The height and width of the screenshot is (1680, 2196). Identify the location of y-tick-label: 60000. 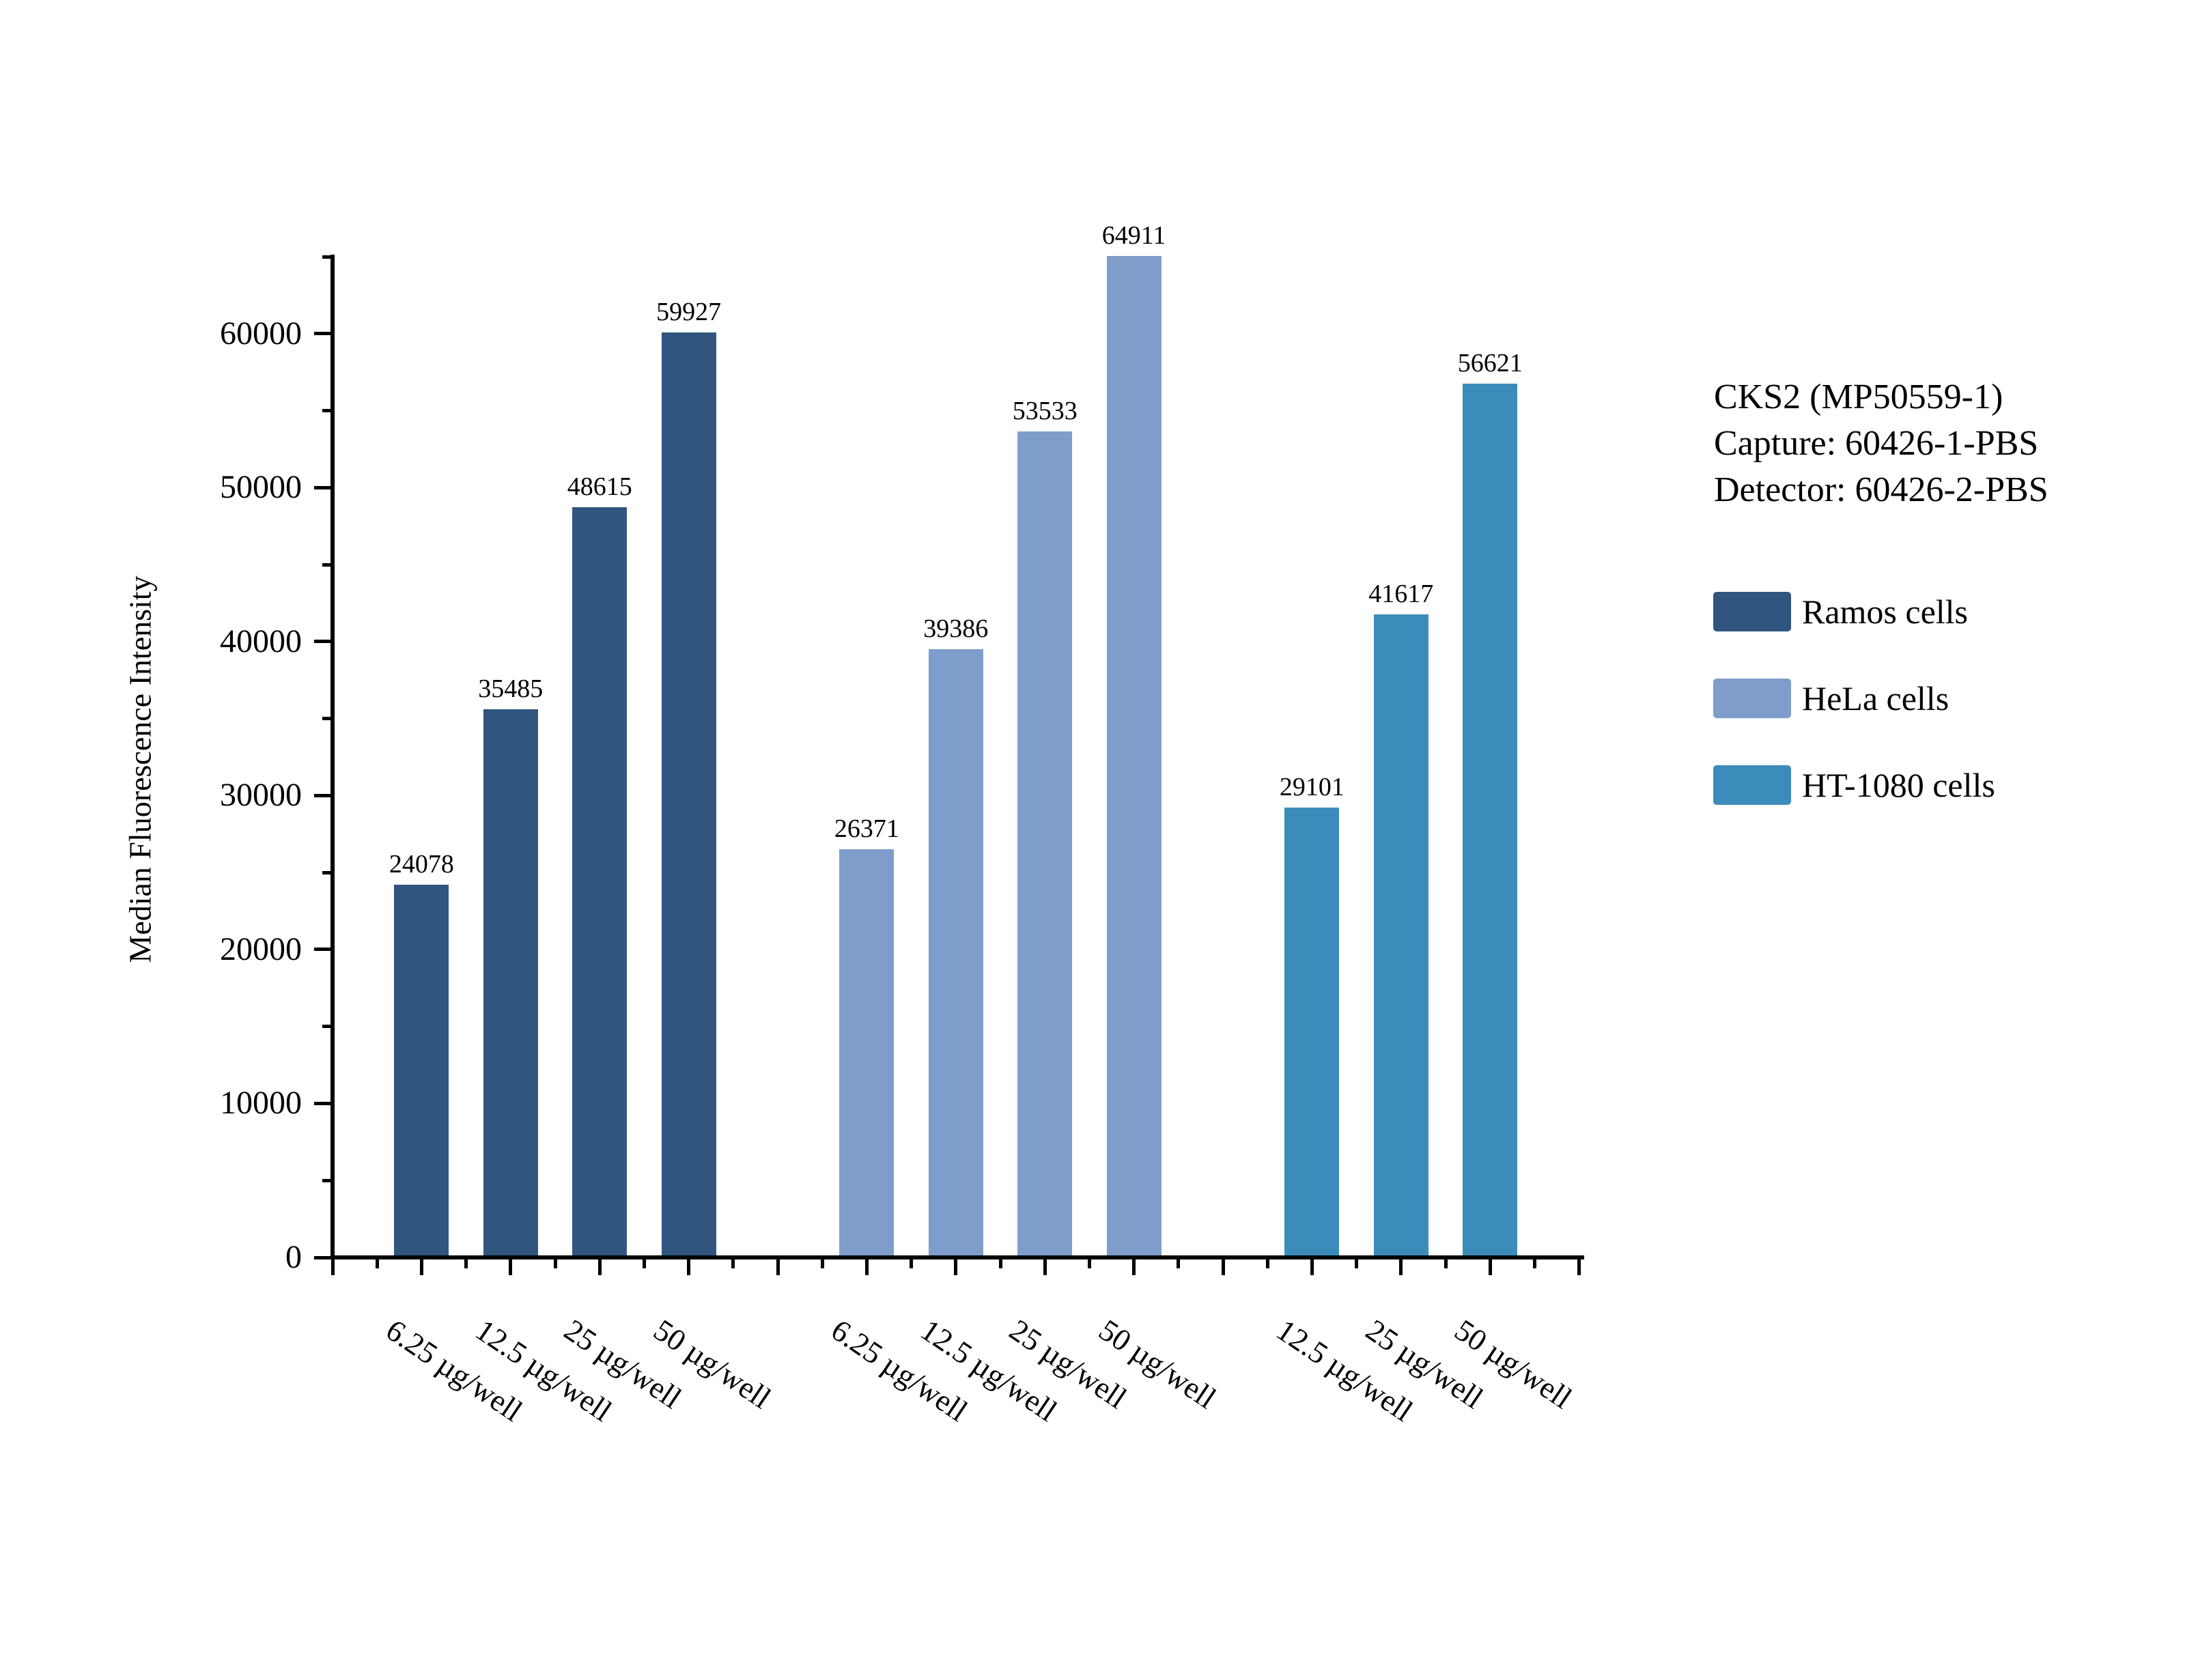
(261, 333).